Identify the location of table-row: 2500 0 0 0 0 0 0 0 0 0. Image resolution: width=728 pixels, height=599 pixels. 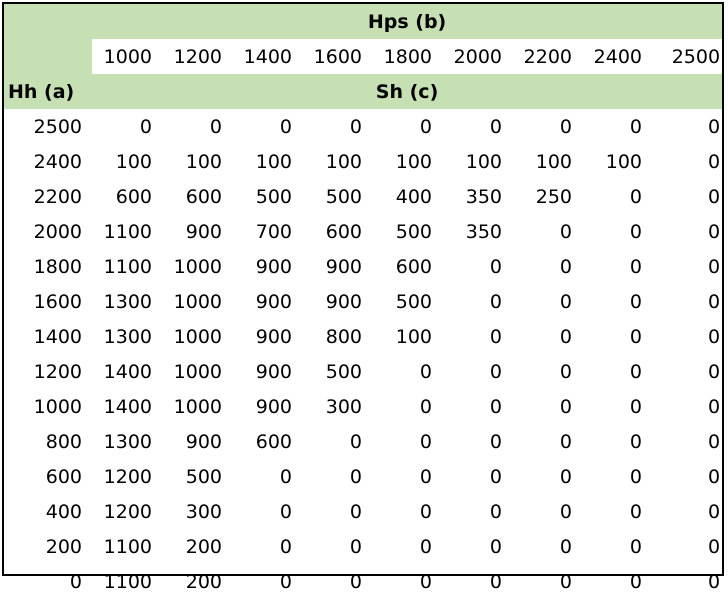
(363, 126).